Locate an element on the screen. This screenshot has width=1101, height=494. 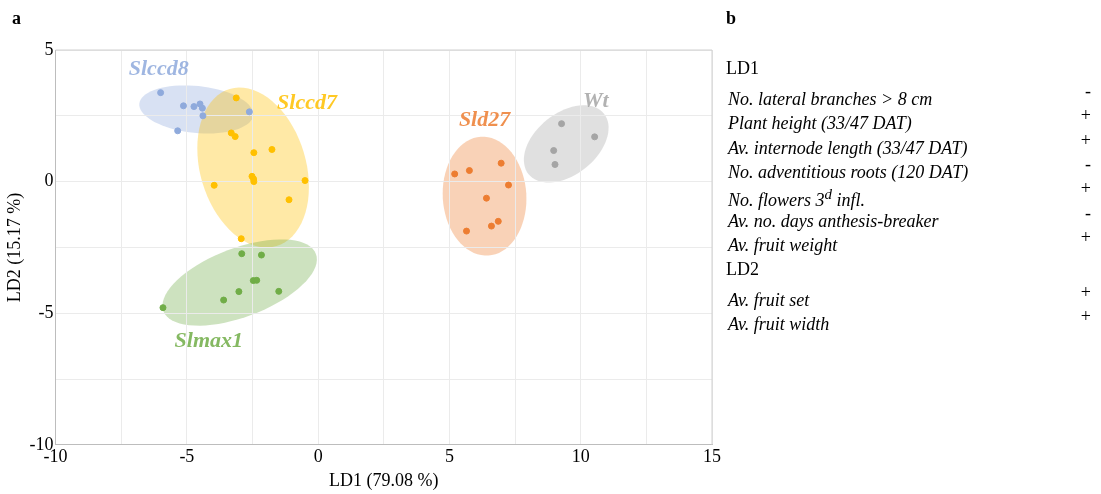
y-tick-label: -5 is located at coordinates (46, 311).